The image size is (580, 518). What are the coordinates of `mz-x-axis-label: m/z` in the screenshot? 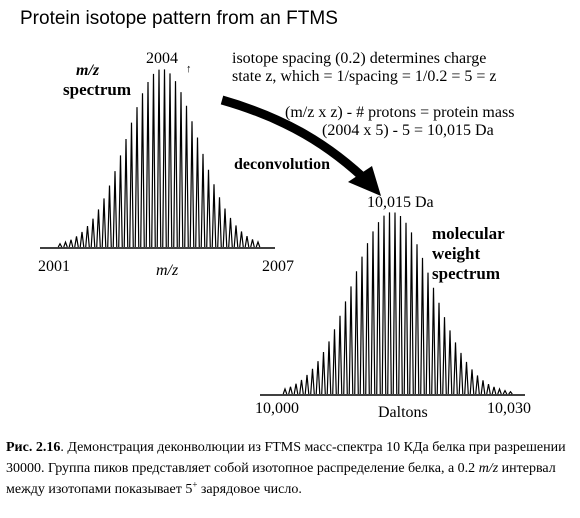 It's located at (167, 270).